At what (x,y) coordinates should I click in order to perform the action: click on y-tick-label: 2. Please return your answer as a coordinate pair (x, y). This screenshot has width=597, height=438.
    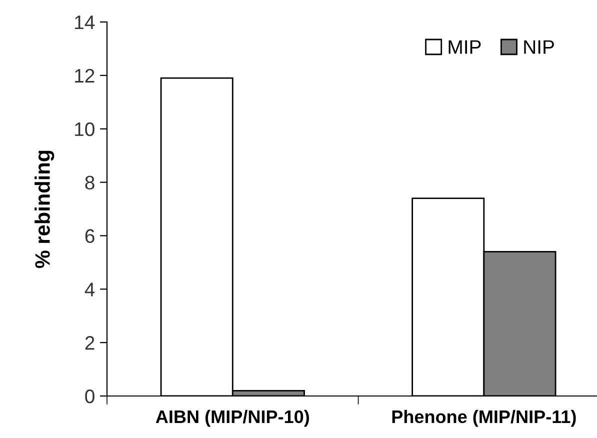
    Looking at the image, I should click on (89, 343).